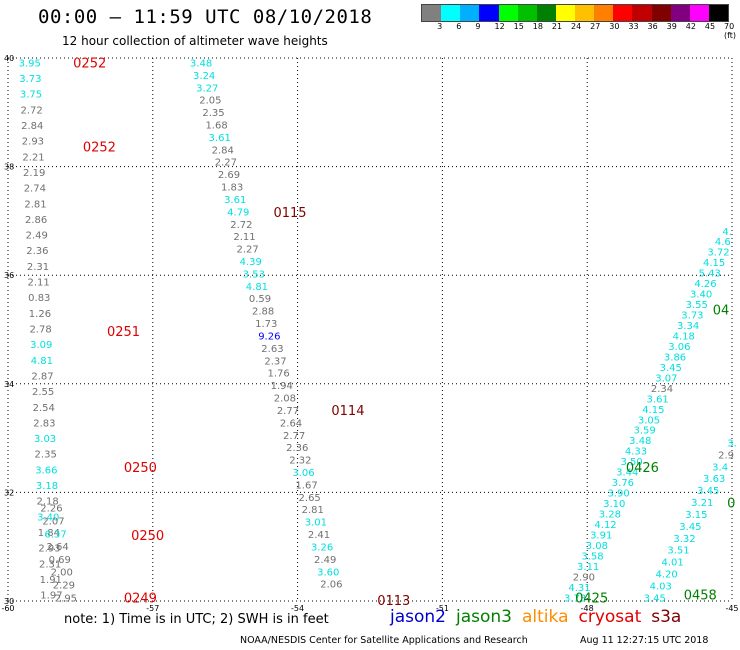 This screenshot has width=740, height=650. I want to click on wave-height-value: 2.08, so click(285, 399).